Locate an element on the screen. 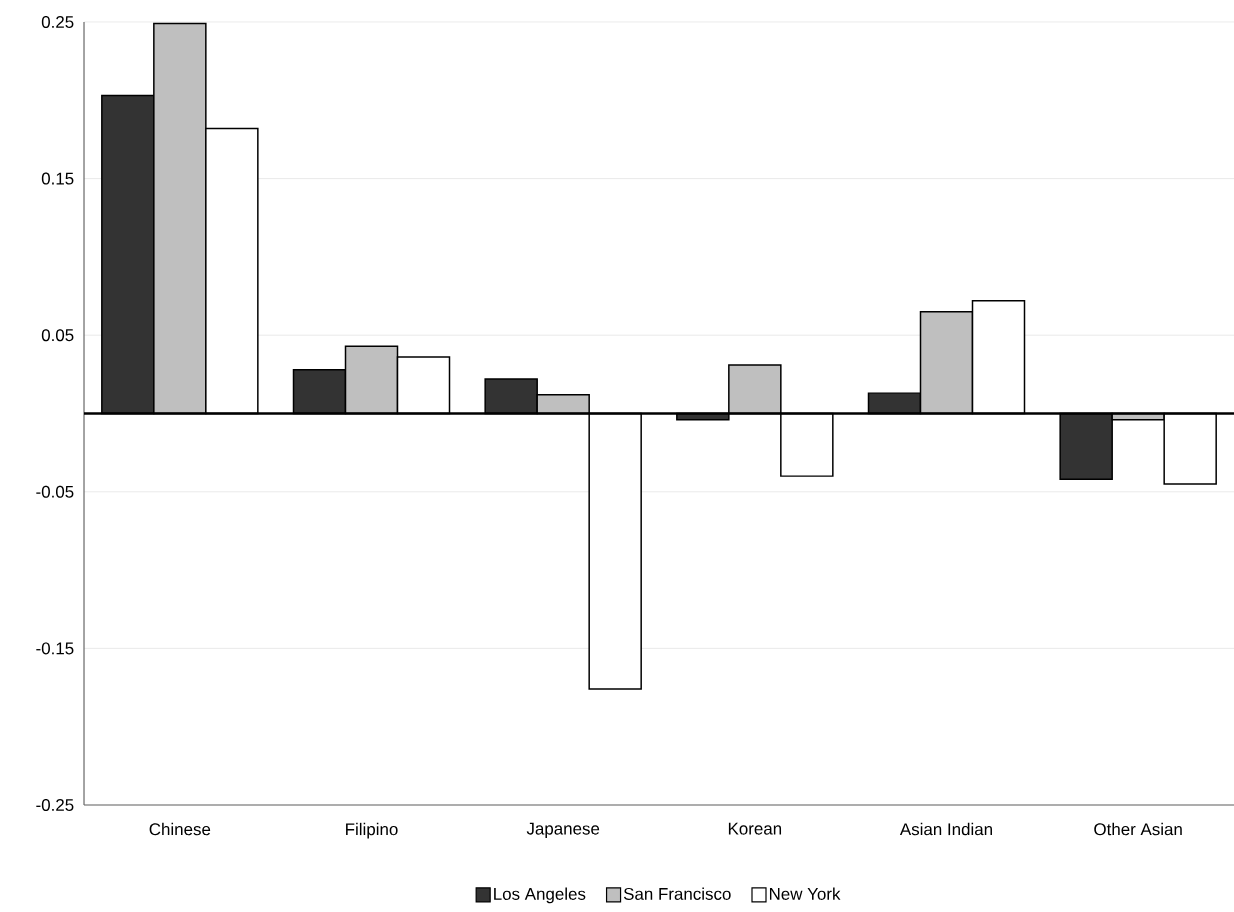 The height and width of the screenshot is (912, 1234). x-tick-label: Filipino is located at coordinates (372, 830).